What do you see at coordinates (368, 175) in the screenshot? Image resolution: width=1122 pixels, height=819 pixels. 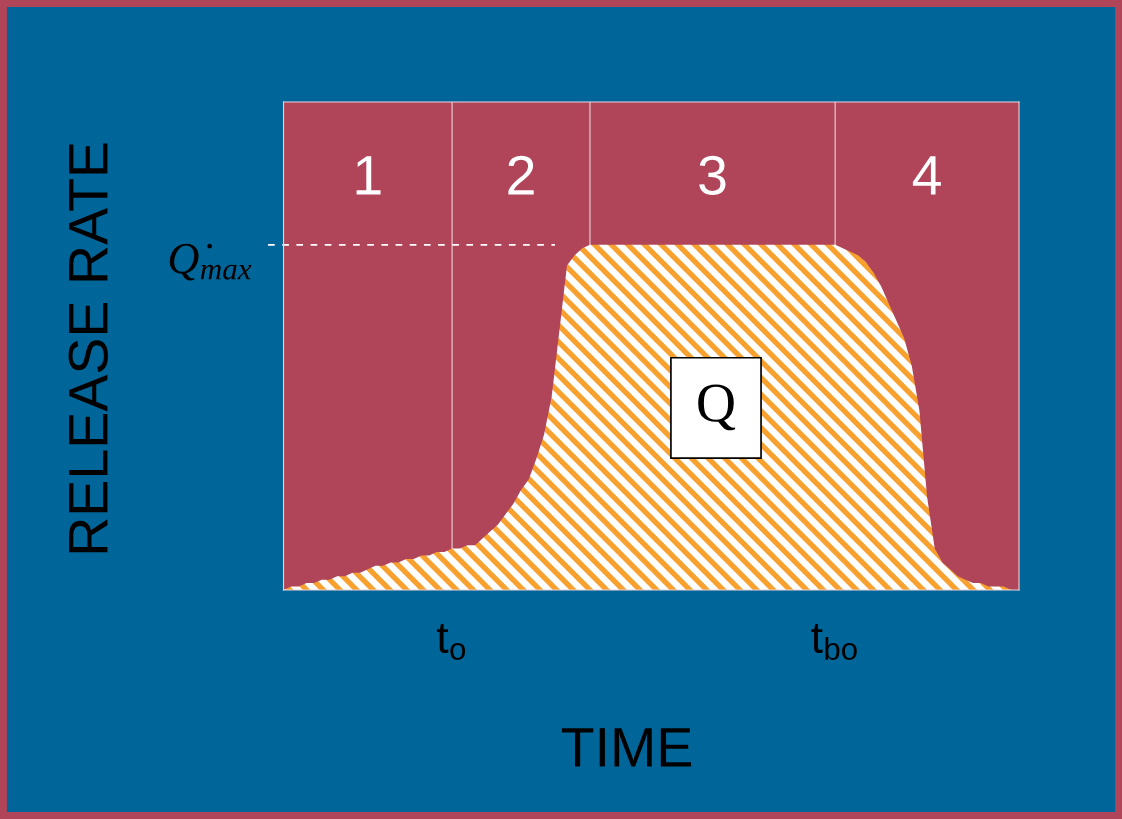 I see `text: 1` at bounding box center [368, 175].